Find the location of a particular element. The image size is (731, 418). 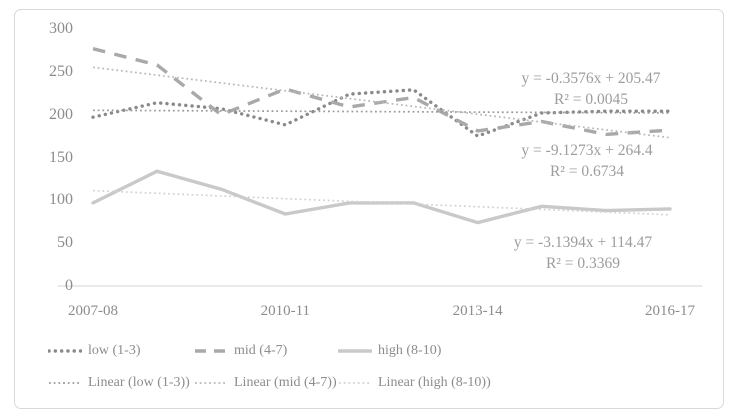

legend-item-linear-mid: Linear (mid (4-7)) is located at coordinates (265, 383).